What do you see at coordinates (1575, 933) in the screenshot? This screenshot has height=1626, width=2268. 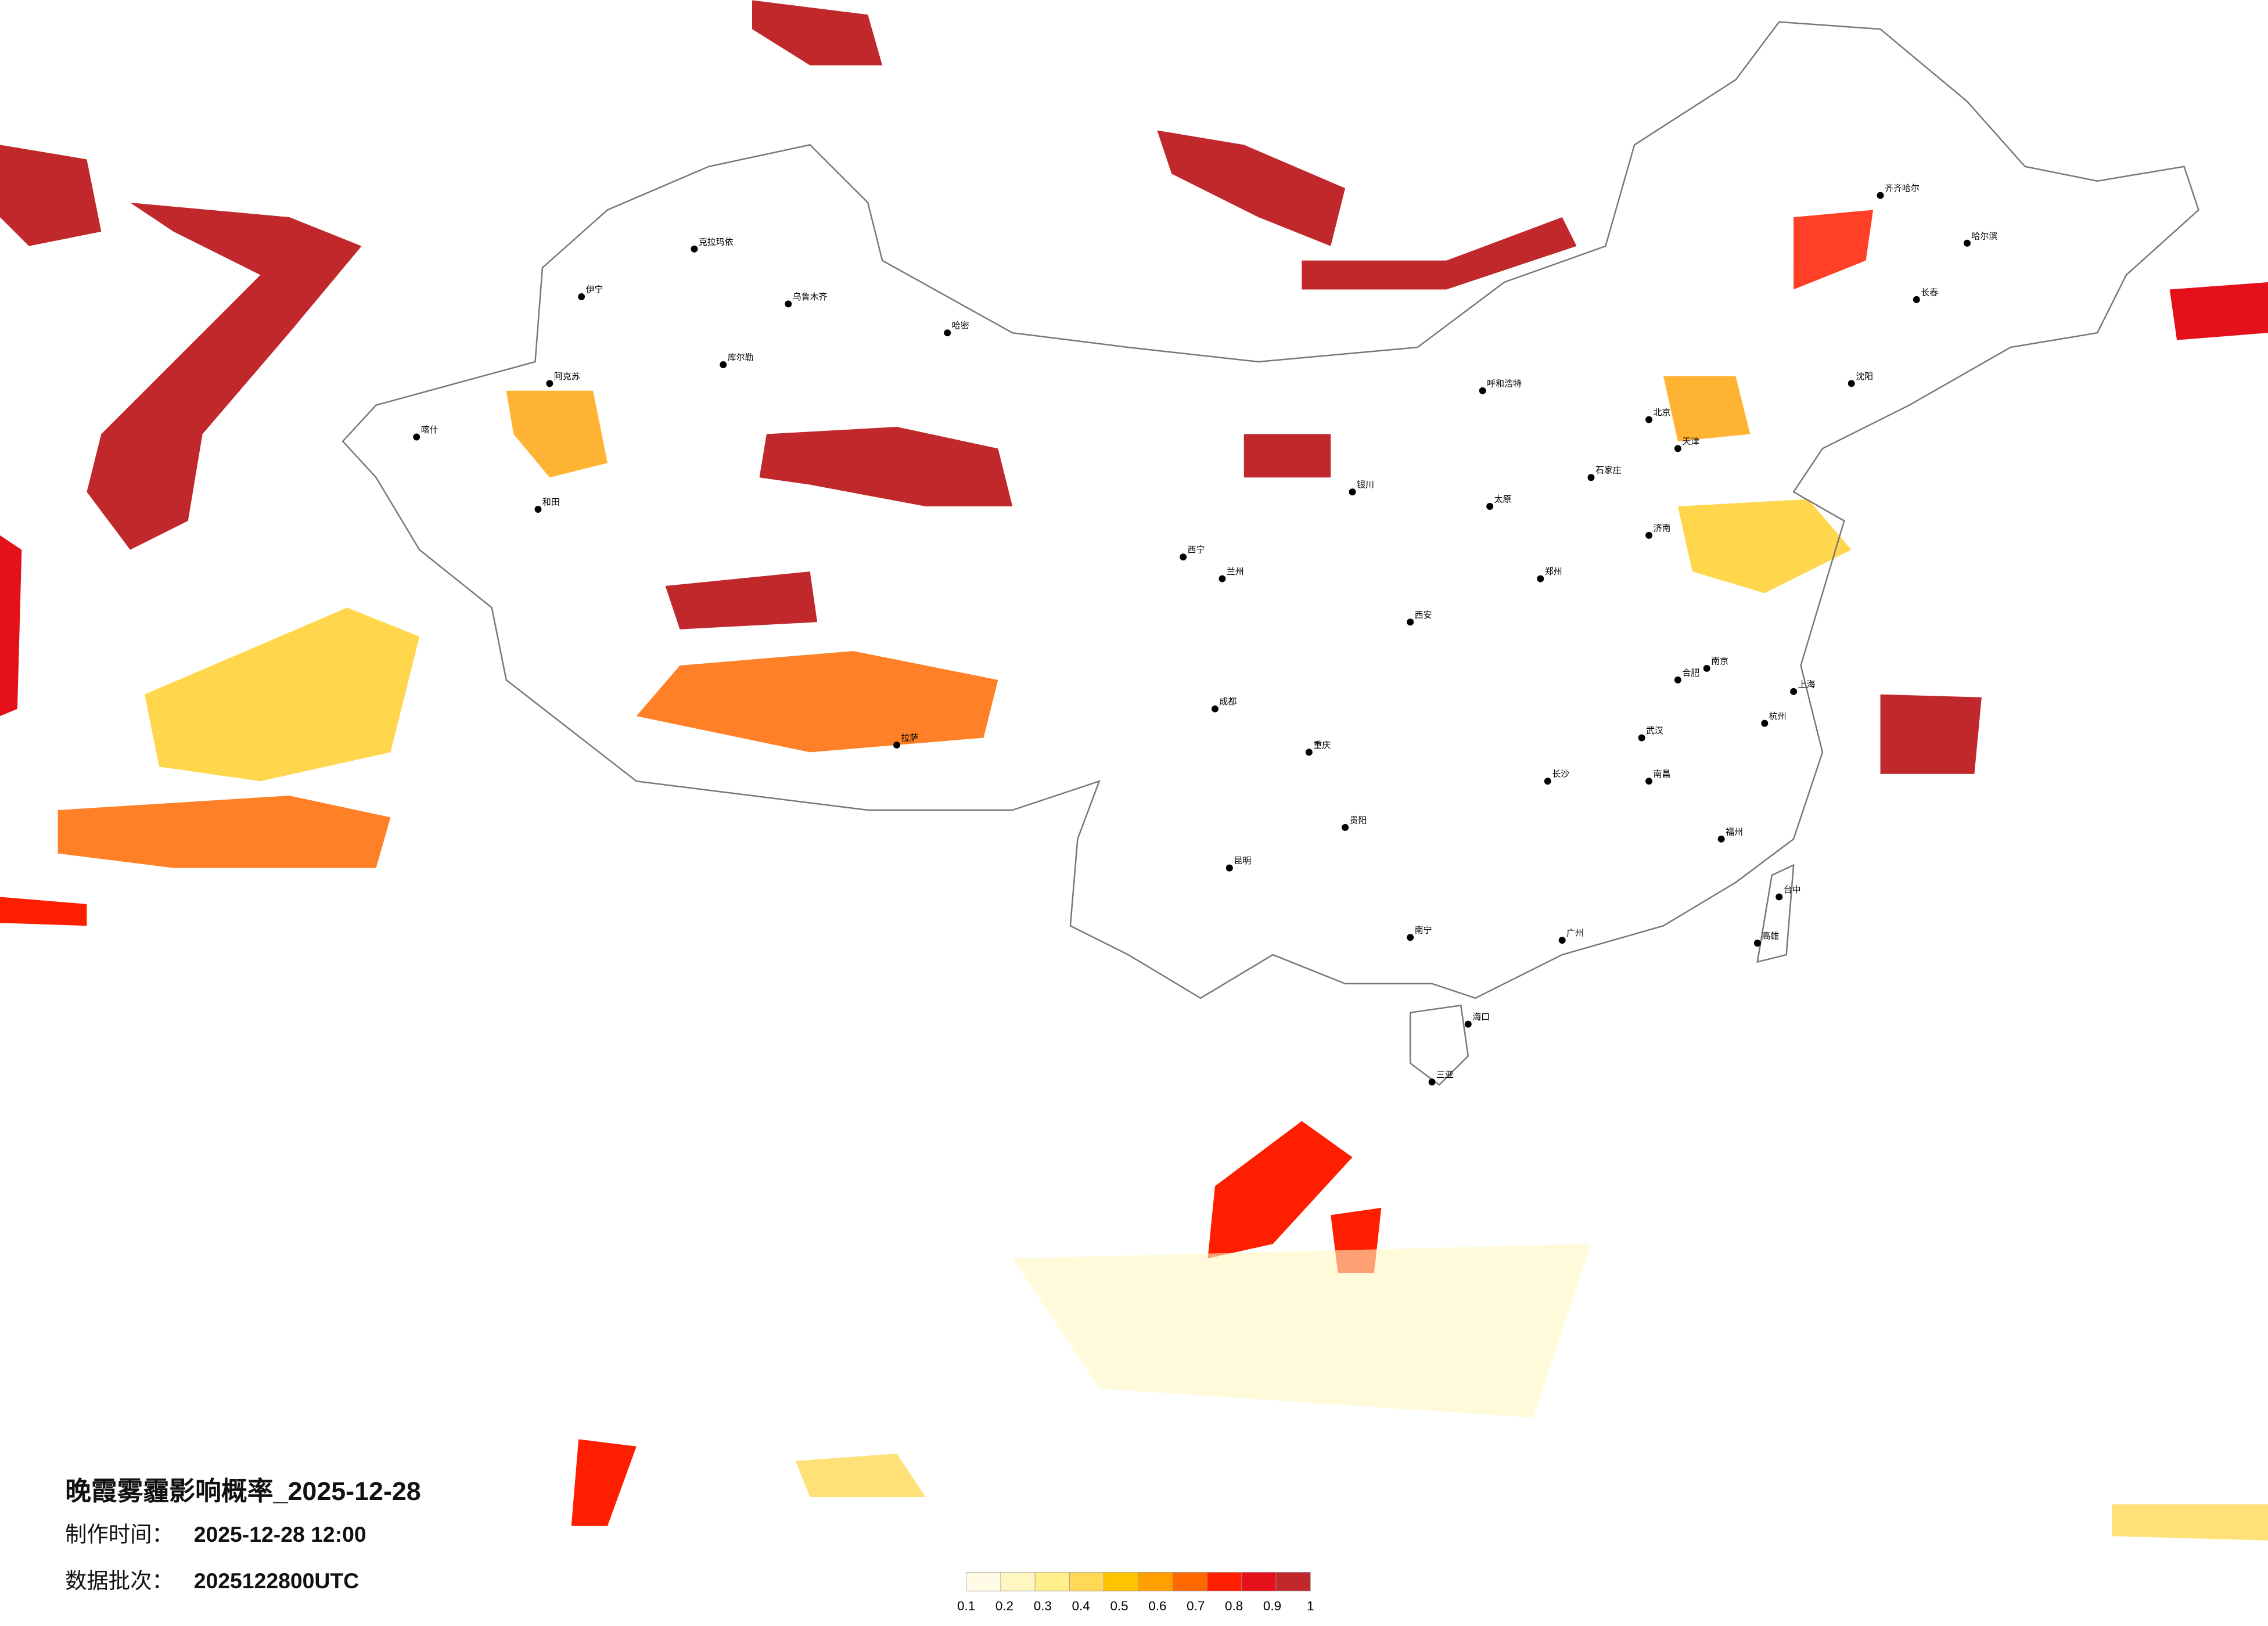 I see `city-label: 广州` at bounding box center [1575, 933].